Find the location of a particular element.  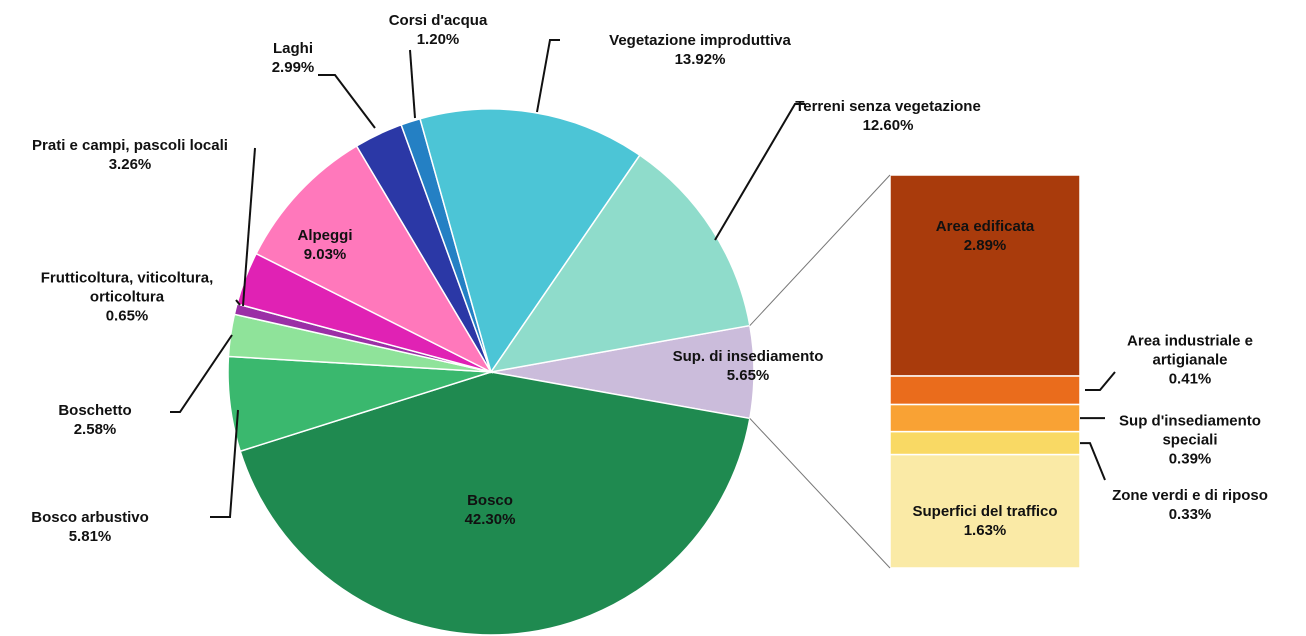

label-value: 2.58% is located at coordinates (95, 429).